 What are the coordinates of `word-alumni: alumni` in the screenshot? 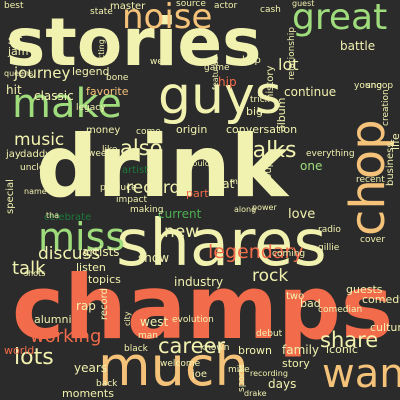 It's located at (53, 319).